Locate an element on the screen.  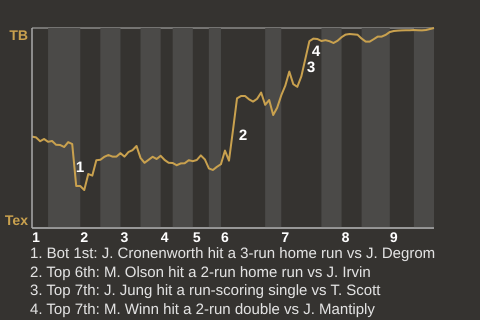
x-tick-label: 5 is located at coordinates (196, 236).